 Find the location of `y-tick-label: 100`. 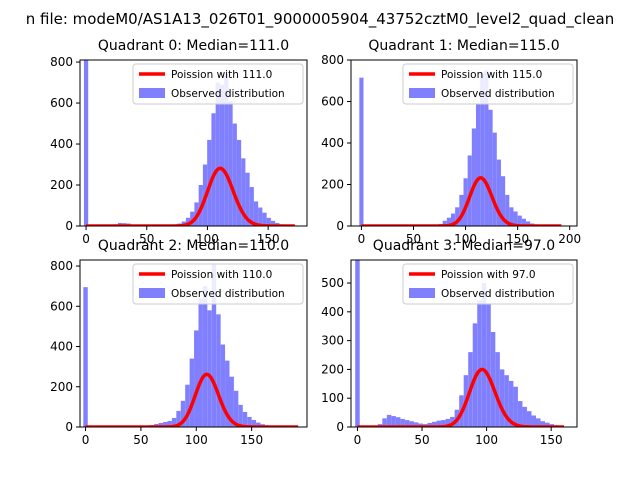

y-tick-label: 100 is located at coordinates (332, 398).